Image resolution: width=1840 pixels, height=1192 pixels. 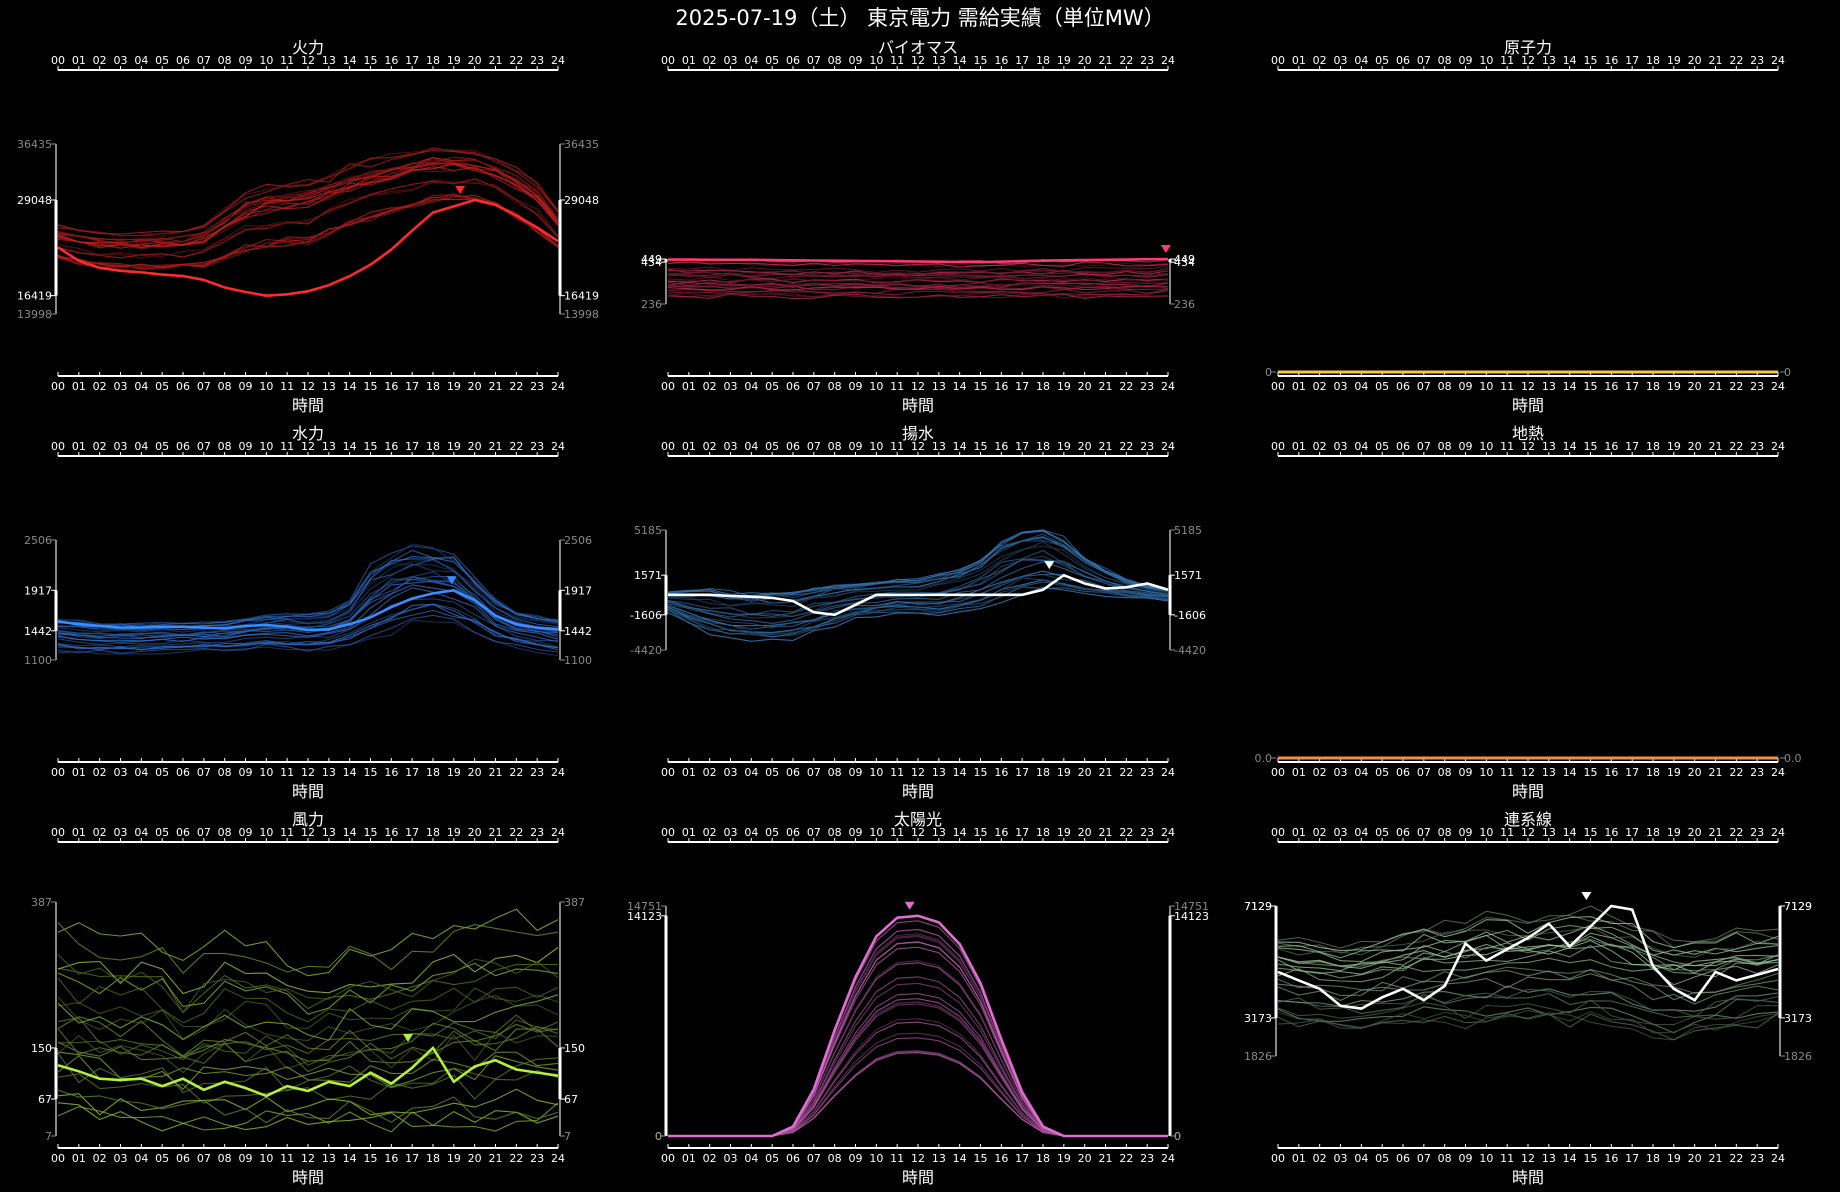 I want to click on tick-label: 03, so click(x=121, y=772).